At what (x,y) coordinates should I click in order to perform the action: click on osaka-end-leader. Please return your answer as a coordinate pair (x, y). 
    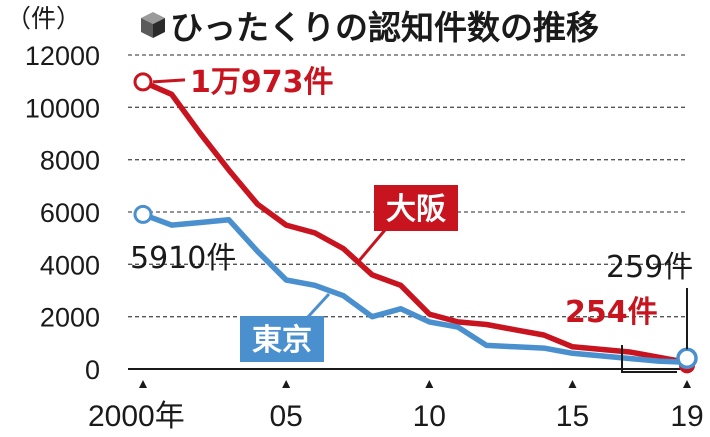
    Looking at the image, I should click on (649, 359).